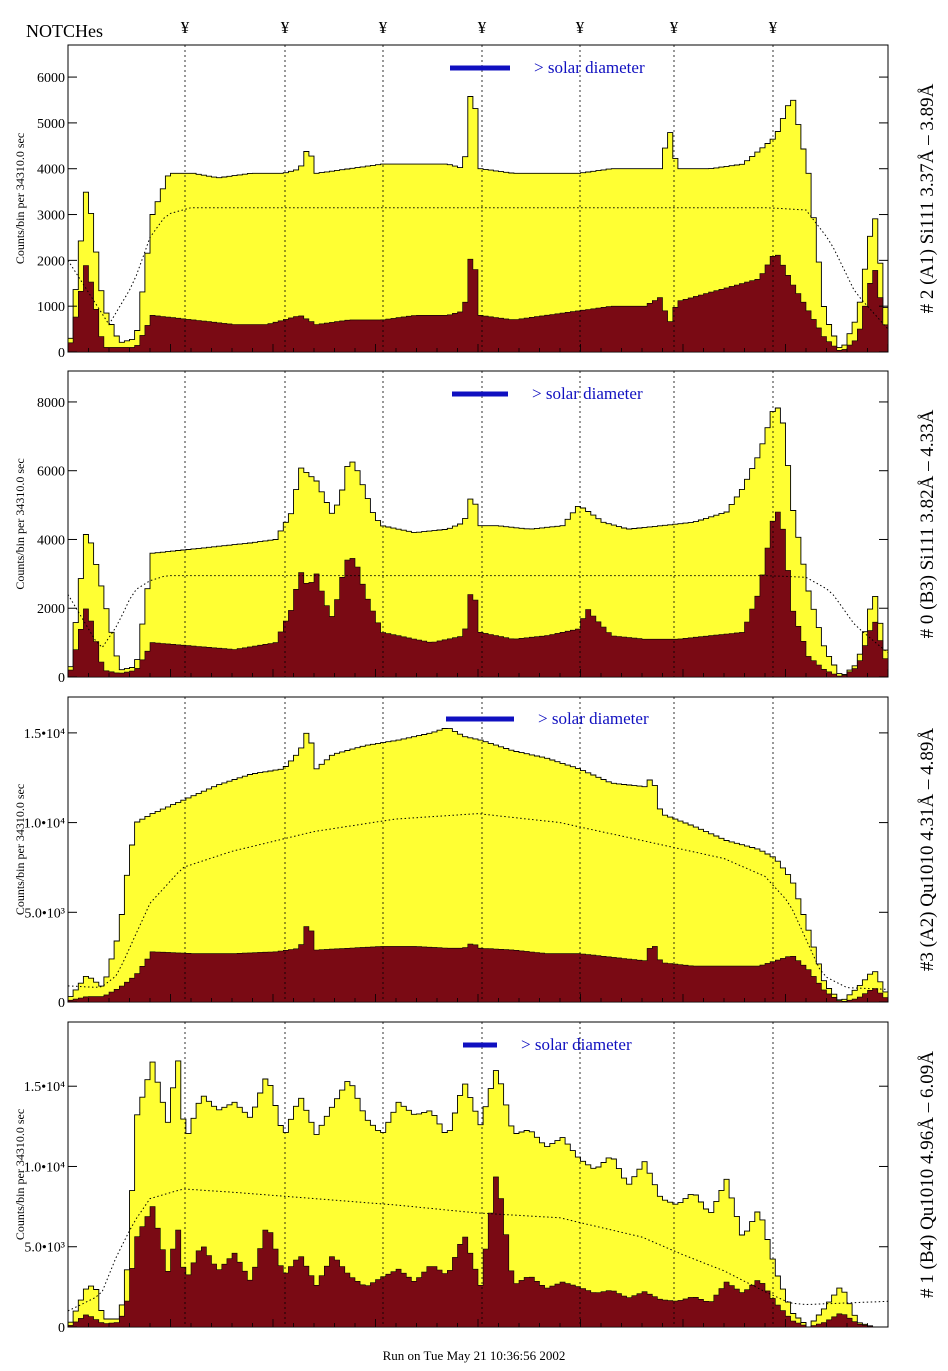  Describe the element at coordinates (474, 1355) in the screenshot. I see `run-timestamp: Run on Tue May 21 10:36:56 2002` at that location.